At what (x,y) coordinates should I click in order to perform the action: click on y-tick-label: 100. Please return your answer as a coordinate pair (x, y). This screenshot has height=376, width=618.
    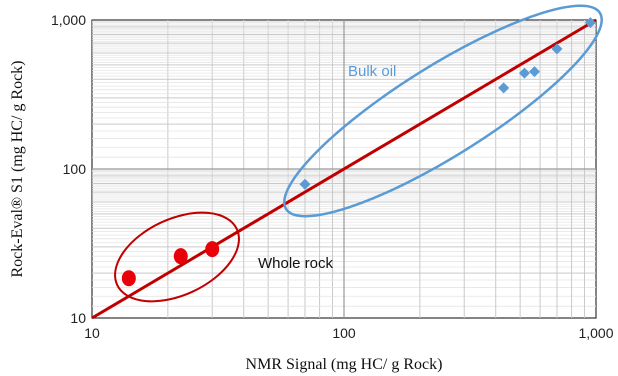
    Looking at the image, I should click on (75, 169).